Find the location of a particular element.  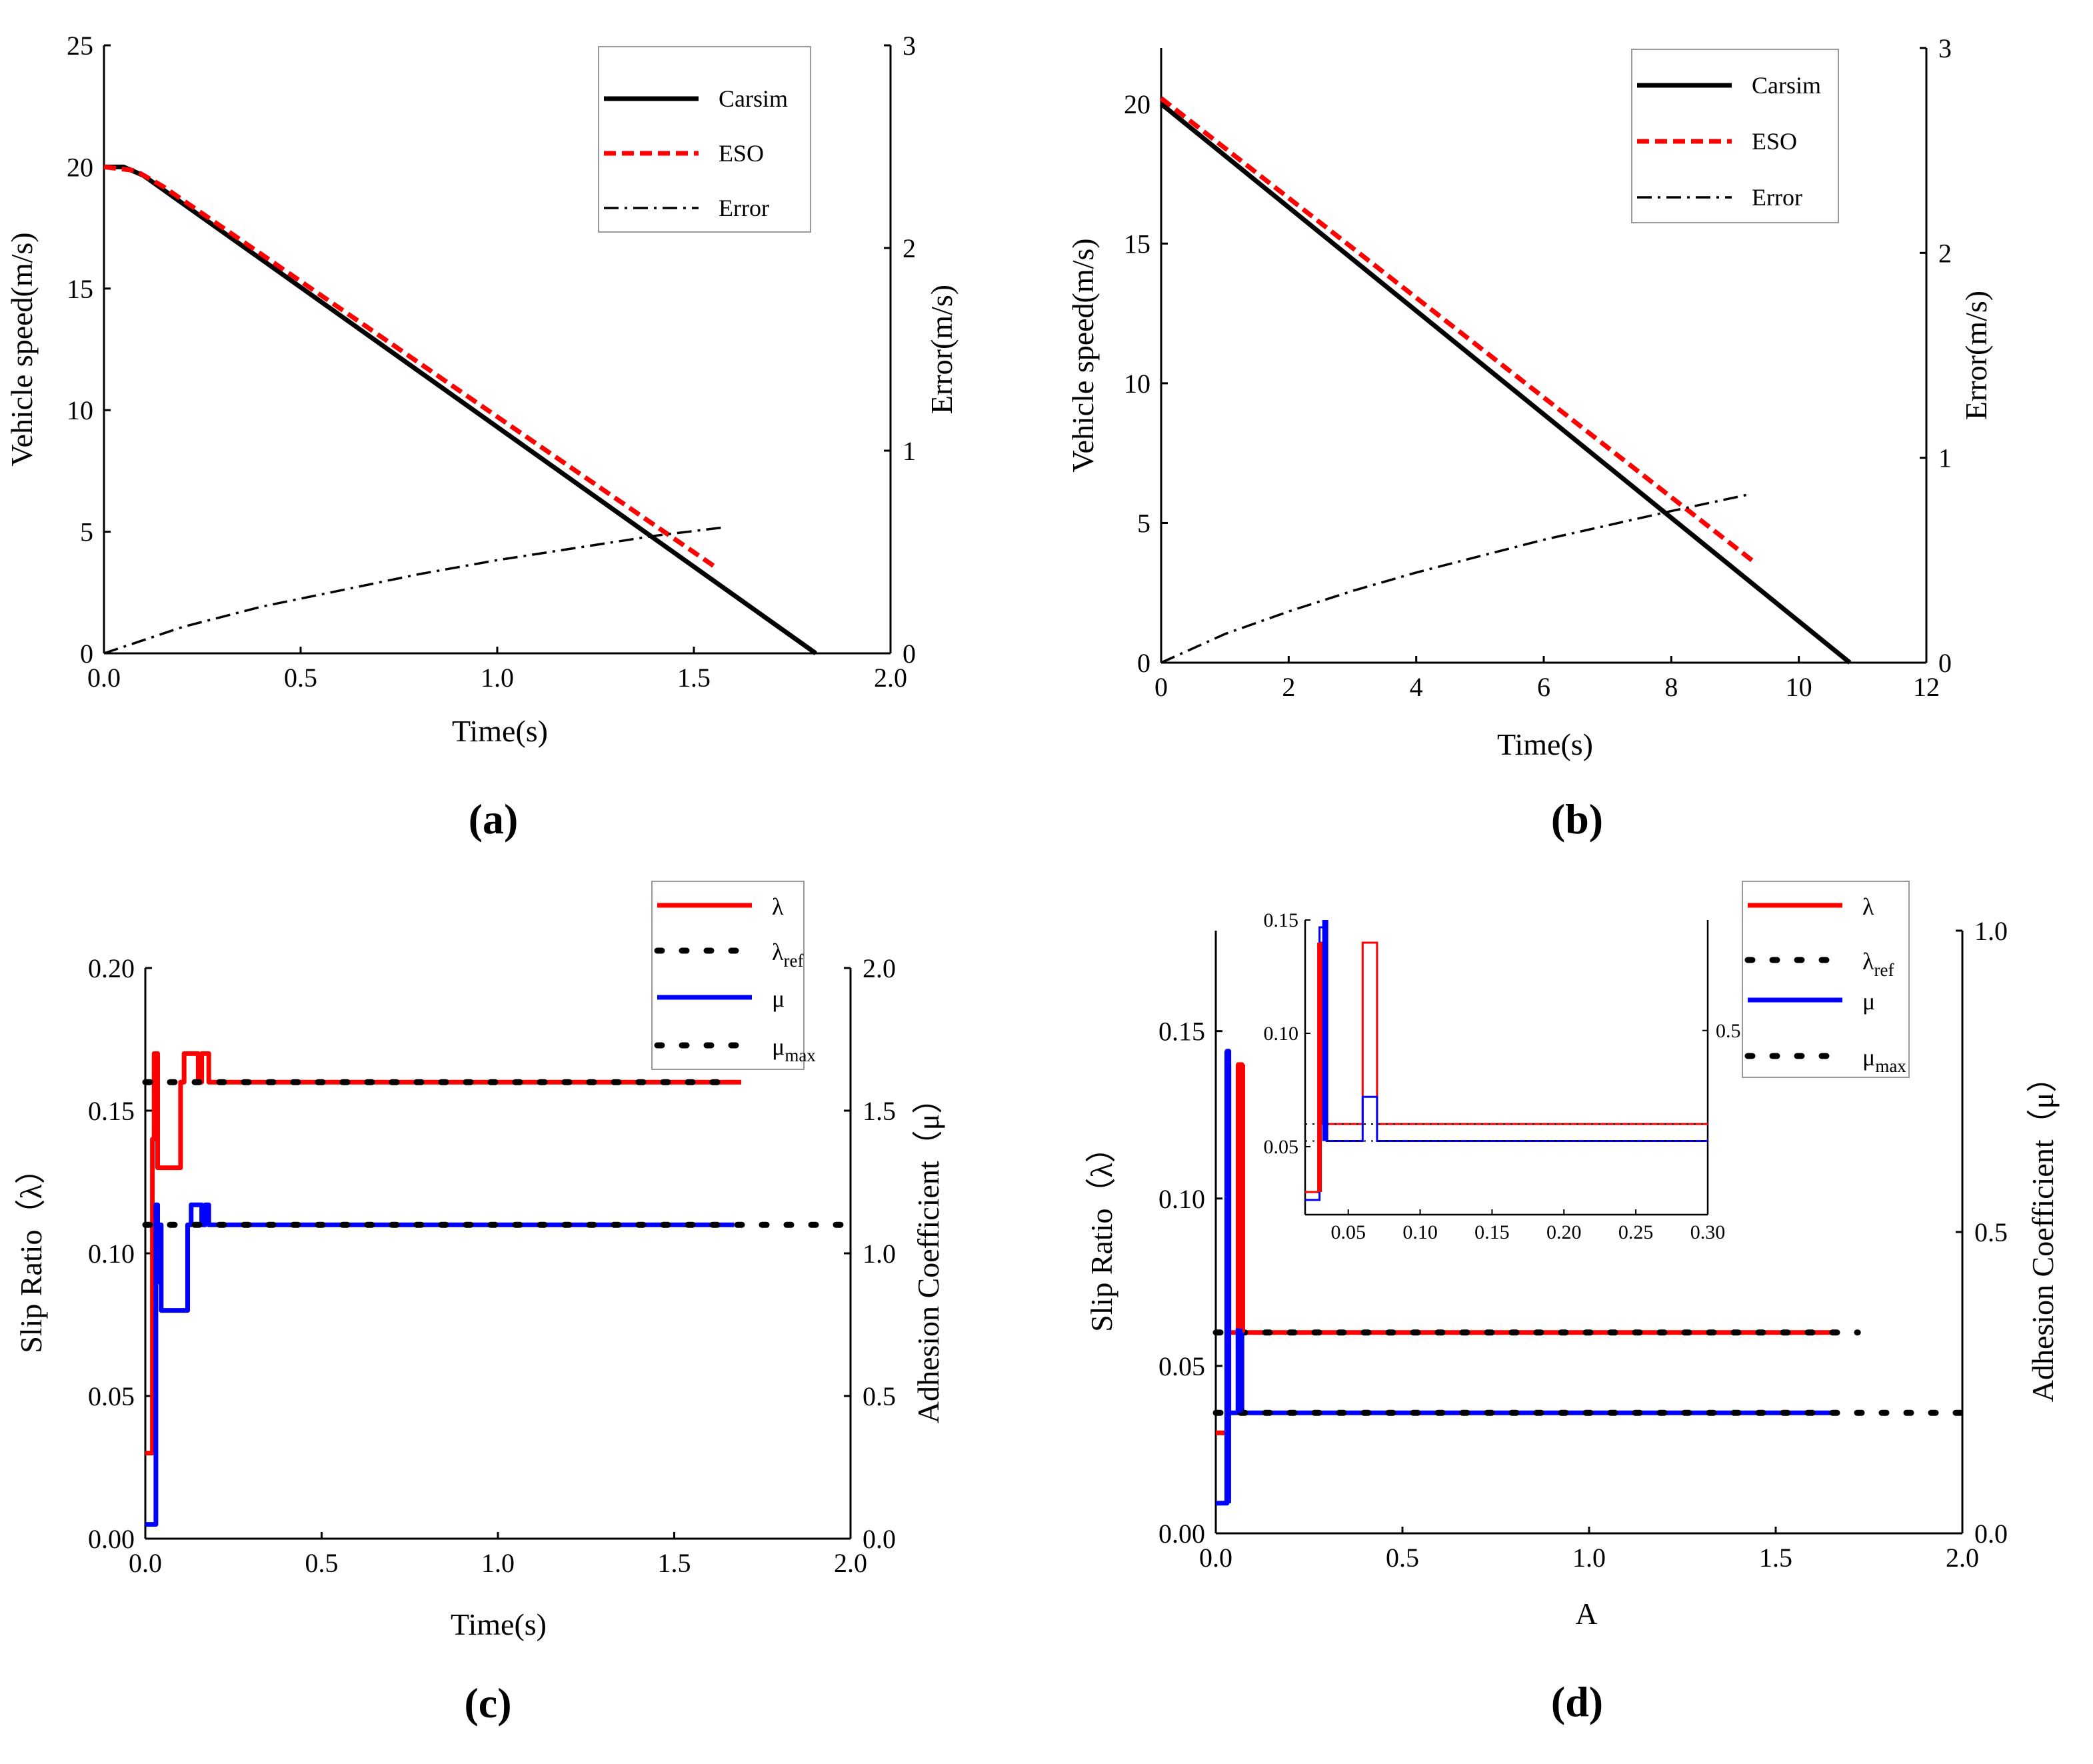

x-tick-label: 10 is located at coordinates (1799, 687).